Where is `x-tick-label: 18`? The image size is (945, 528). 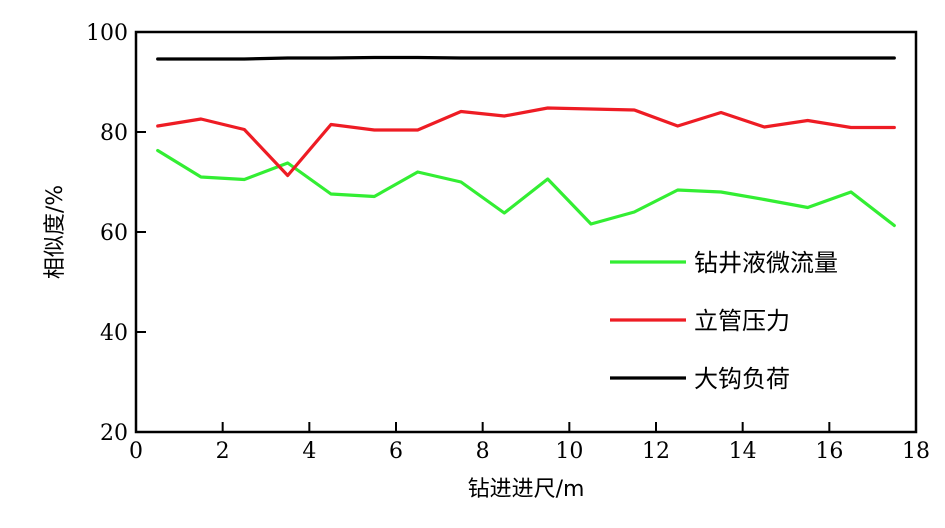
x-tick-label: 18 is located at coordinates (916, 451).